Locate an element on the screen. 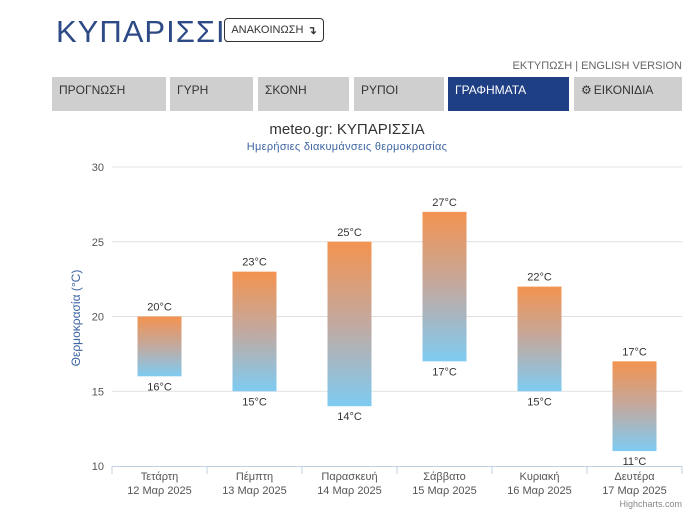 This screenshot has height=514, width=694. chart-title: meteo.gr: ΚΥΠΑΡΙΣΣΙΑ is located at coordinates (347, 129).